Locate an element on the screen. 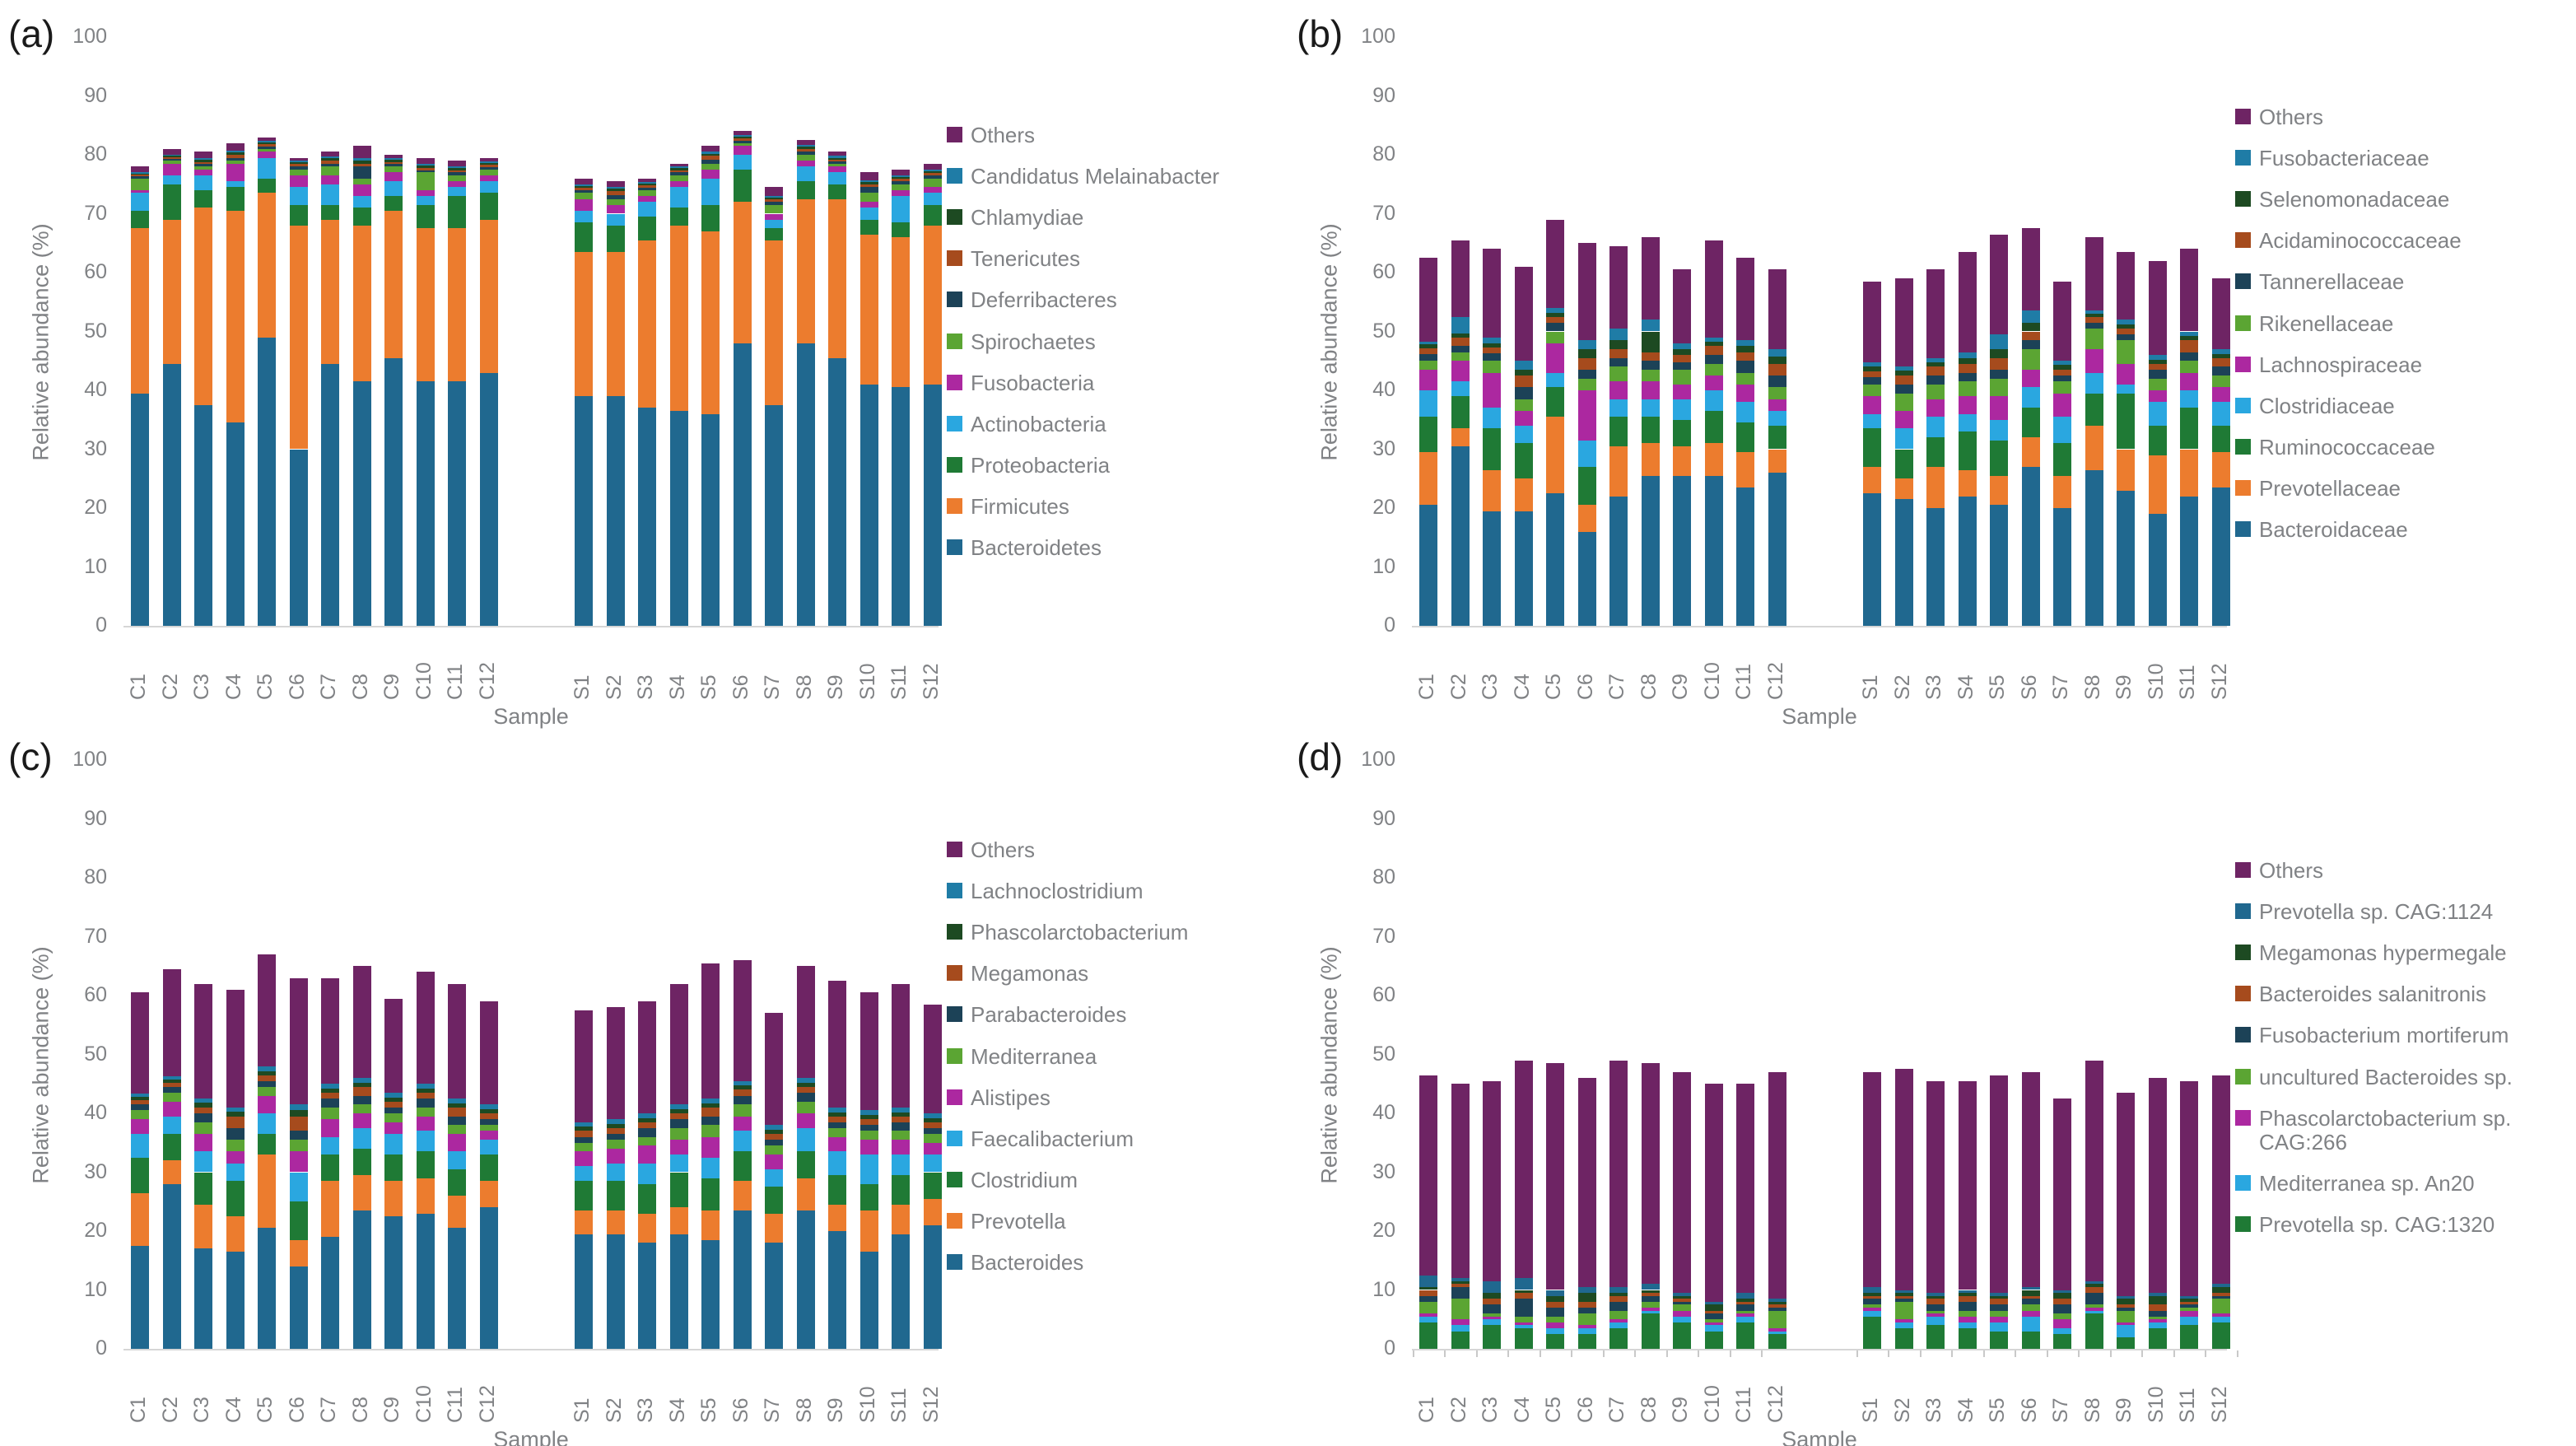 The width and height of the screenshot is (2576, 1446). legend-label: Lachnospiraceae is located at coordinates (2341, 364).